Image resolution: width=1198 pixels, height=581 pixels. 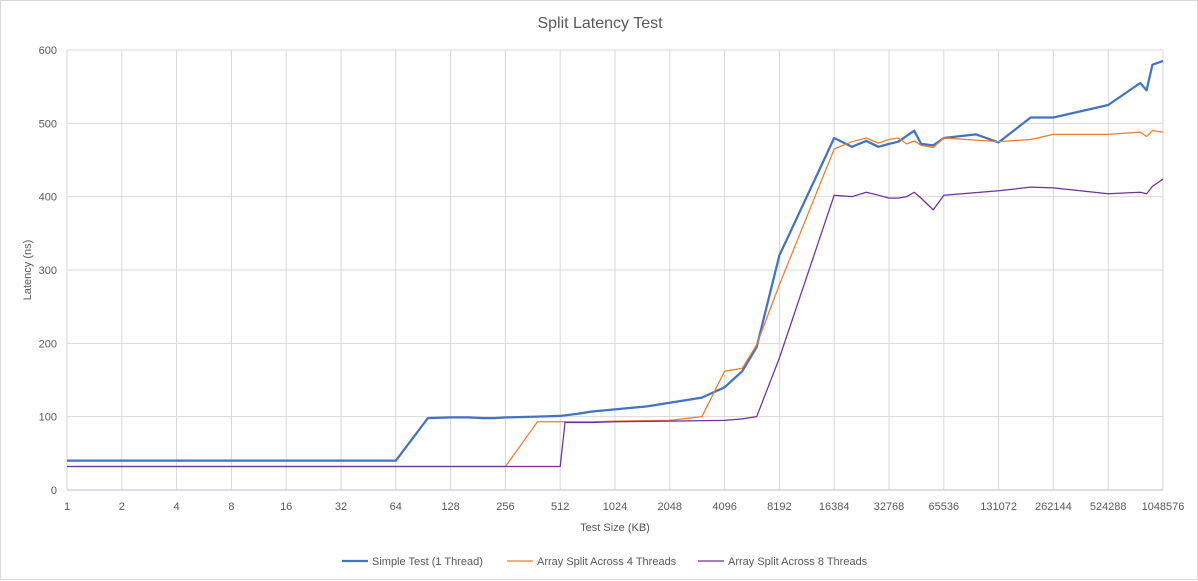 I want to click on x-tick-label: 64, so click(x=396, y=507).